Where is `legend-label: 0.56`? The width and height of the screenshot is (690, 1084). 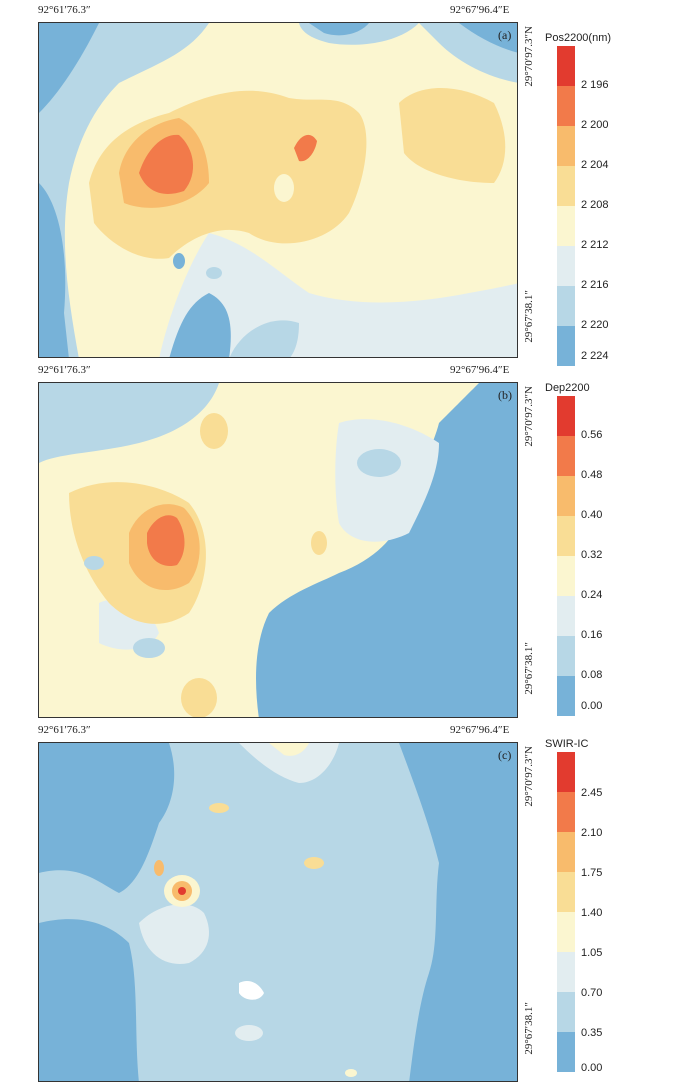
legend-label: 0.56 is located at coordinates (592, 435).